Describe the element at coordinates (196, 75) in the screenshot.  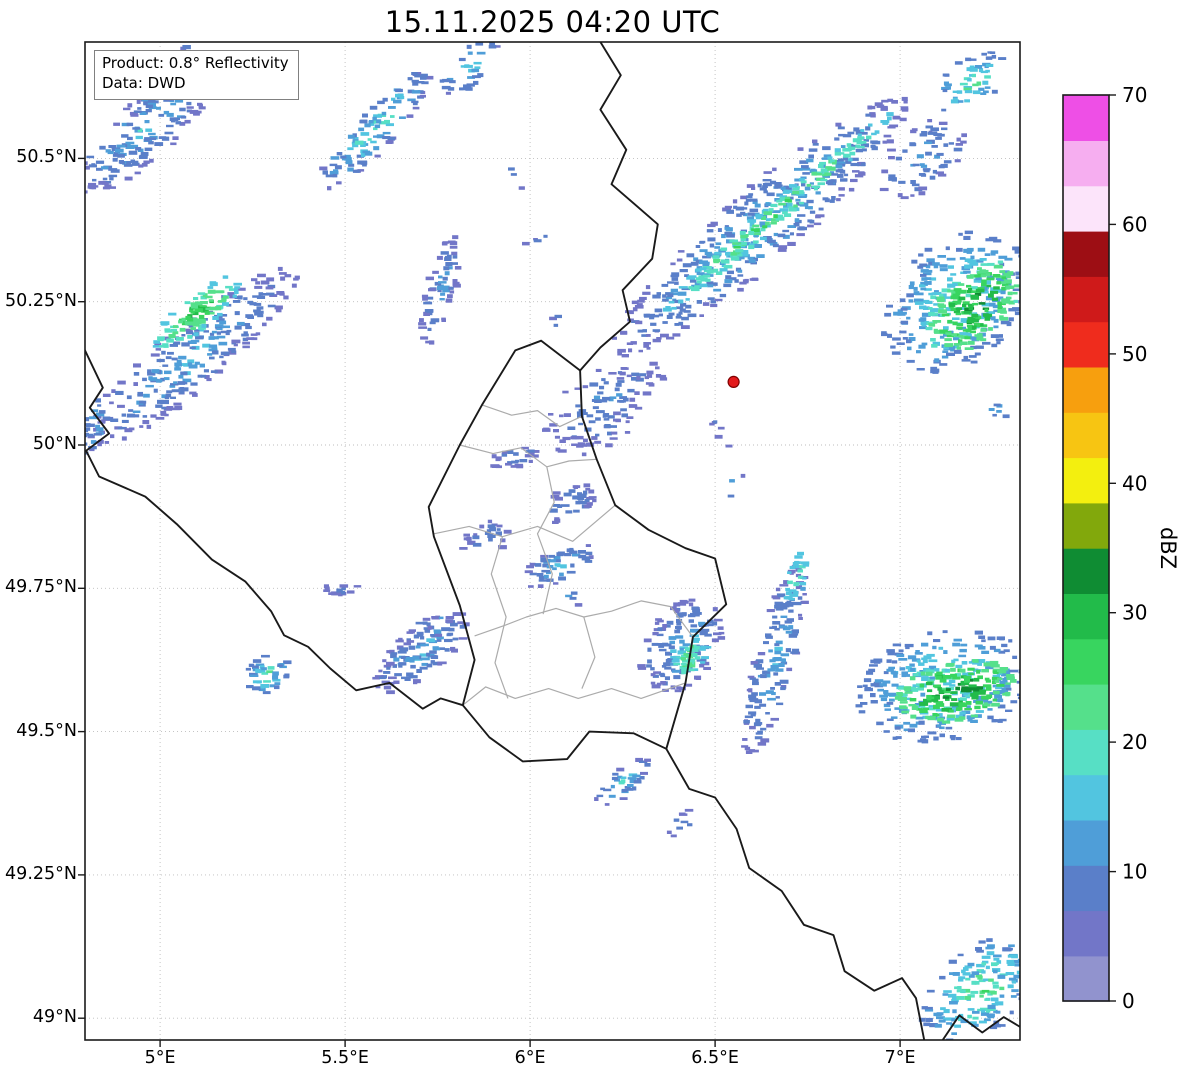
I see `product-info-box: Product: 0.8° Reflectivity Data: DWD` at that location.